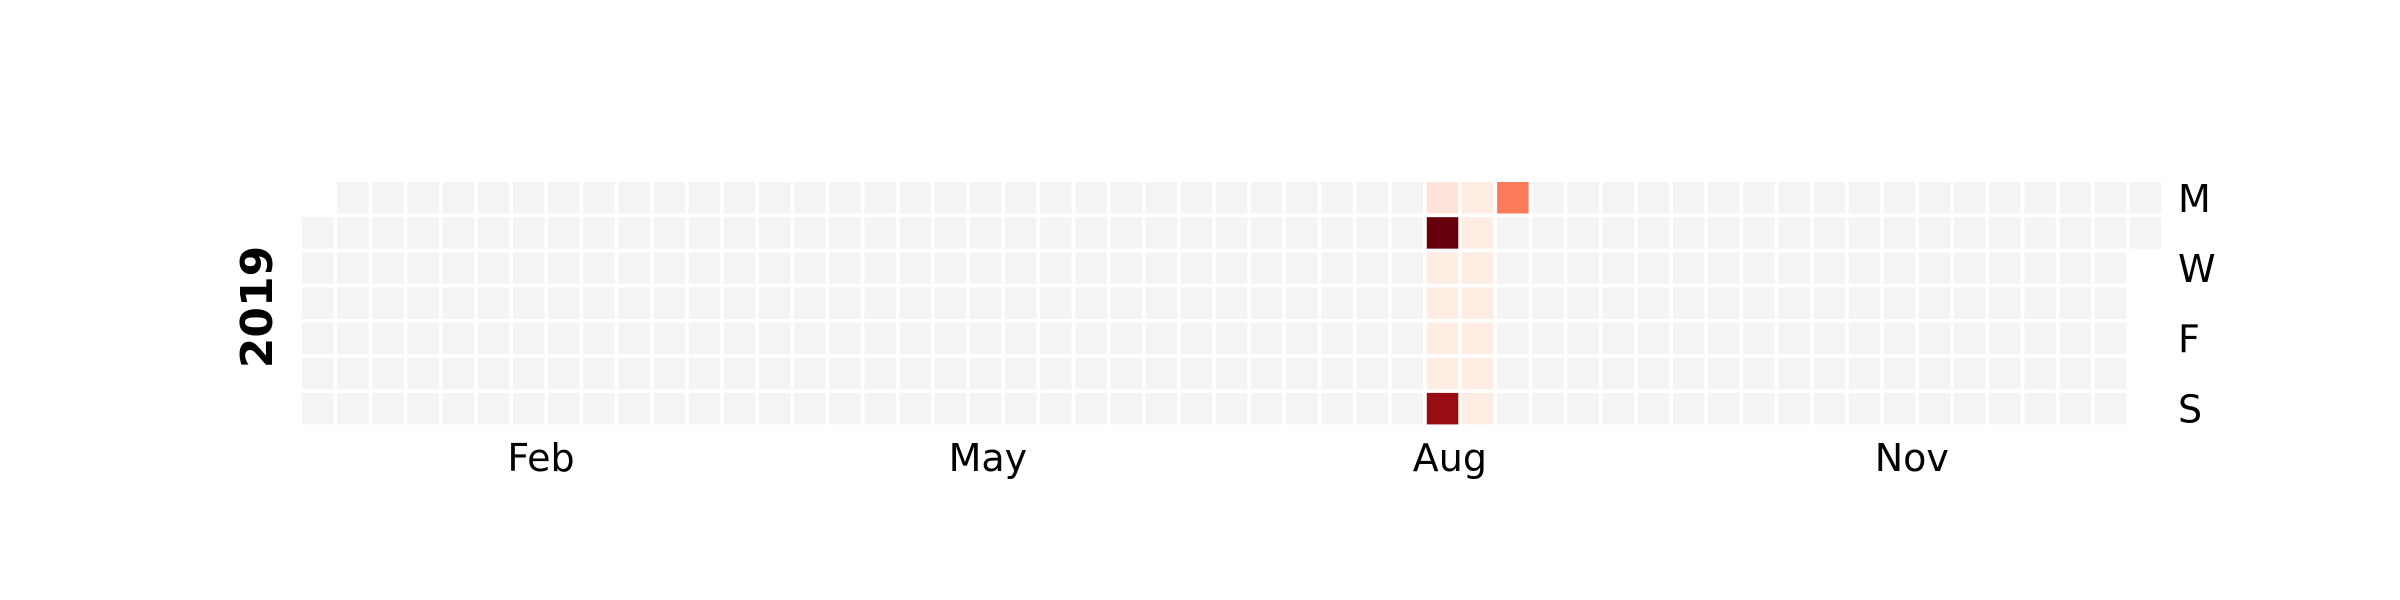  I want to click on weekday-tick-label: S, so click(2190, 410).